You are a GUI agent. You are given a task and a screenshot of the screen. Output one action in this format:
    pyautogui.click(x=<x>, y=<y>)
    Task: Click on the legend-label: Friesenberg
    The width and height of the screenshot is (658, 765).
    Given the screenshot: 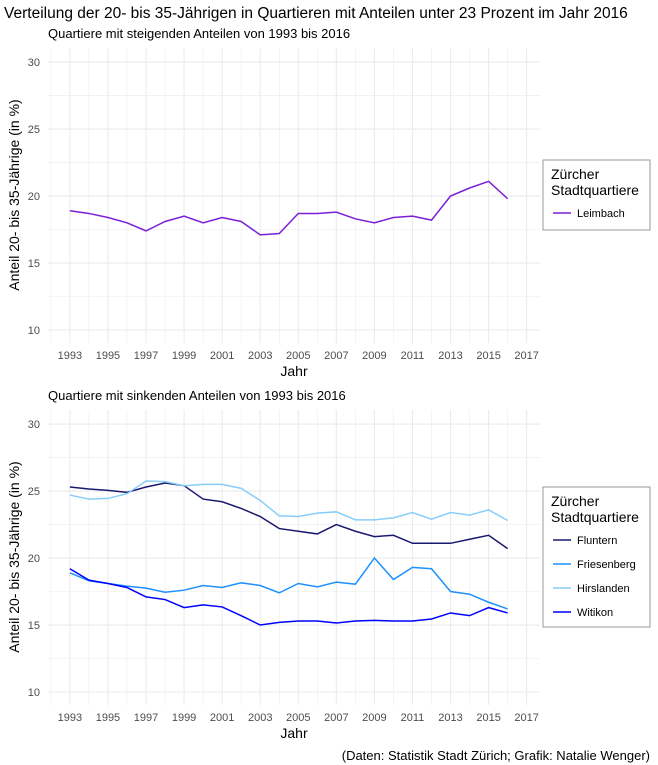 What is the action you would take?
    pyautogui.click(x=606, y=565)
    